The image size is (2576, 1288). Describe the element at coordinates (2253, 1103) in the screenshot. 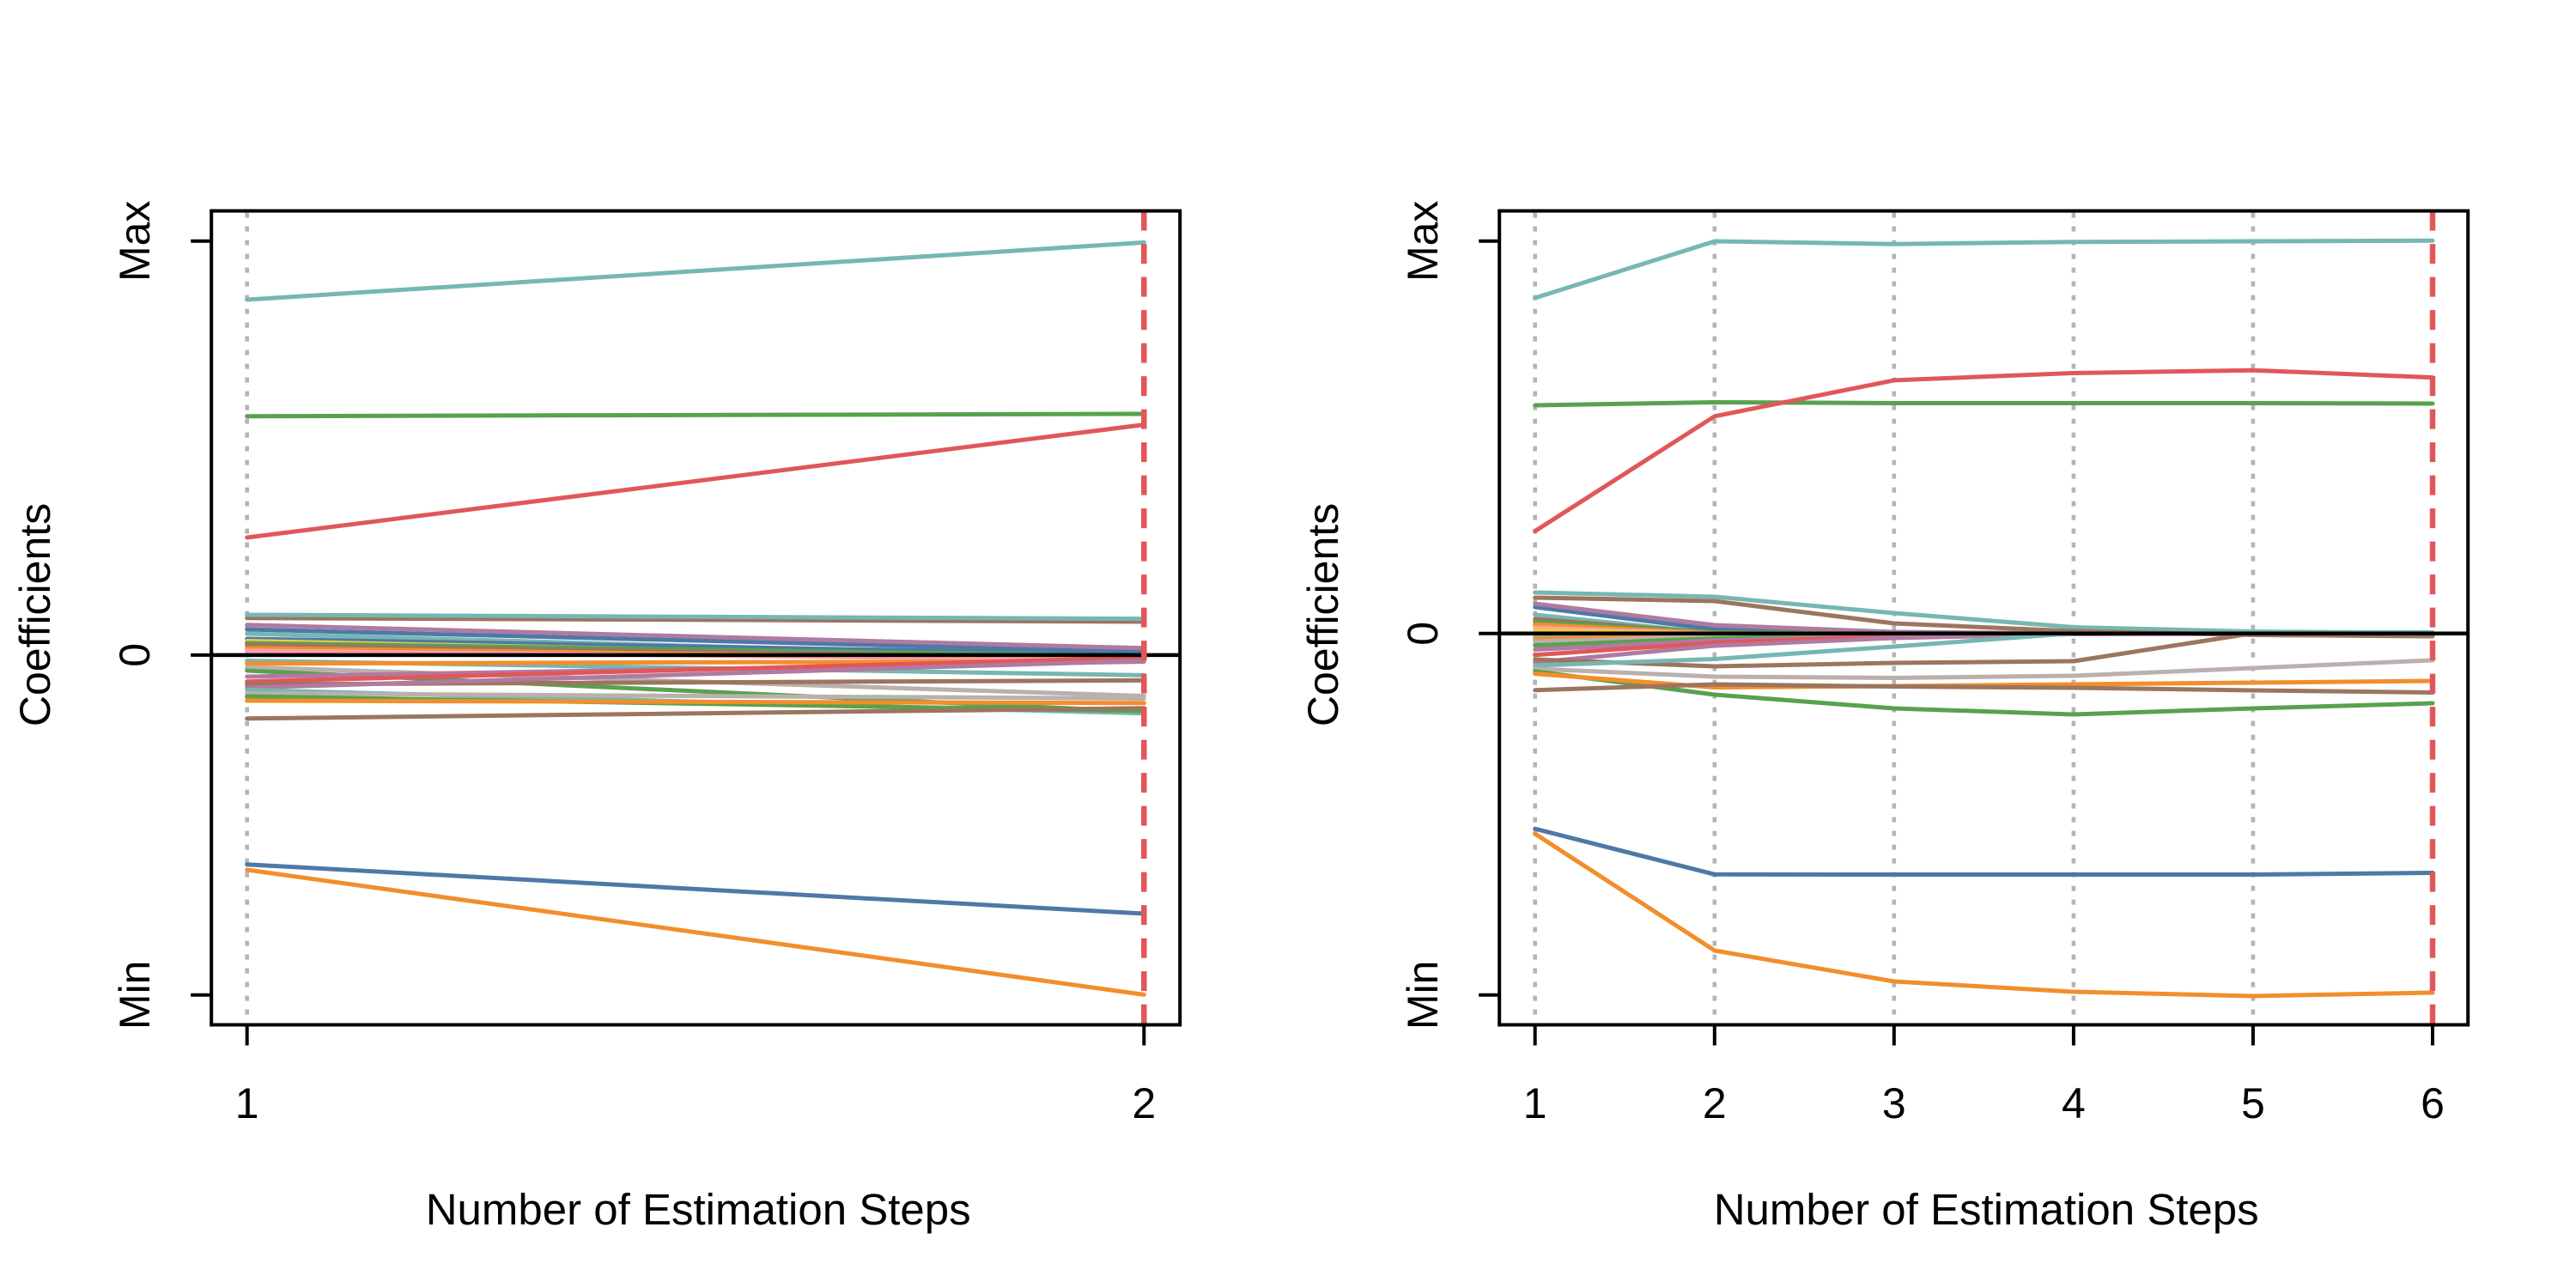

I see `svg-text: 5` at that location.